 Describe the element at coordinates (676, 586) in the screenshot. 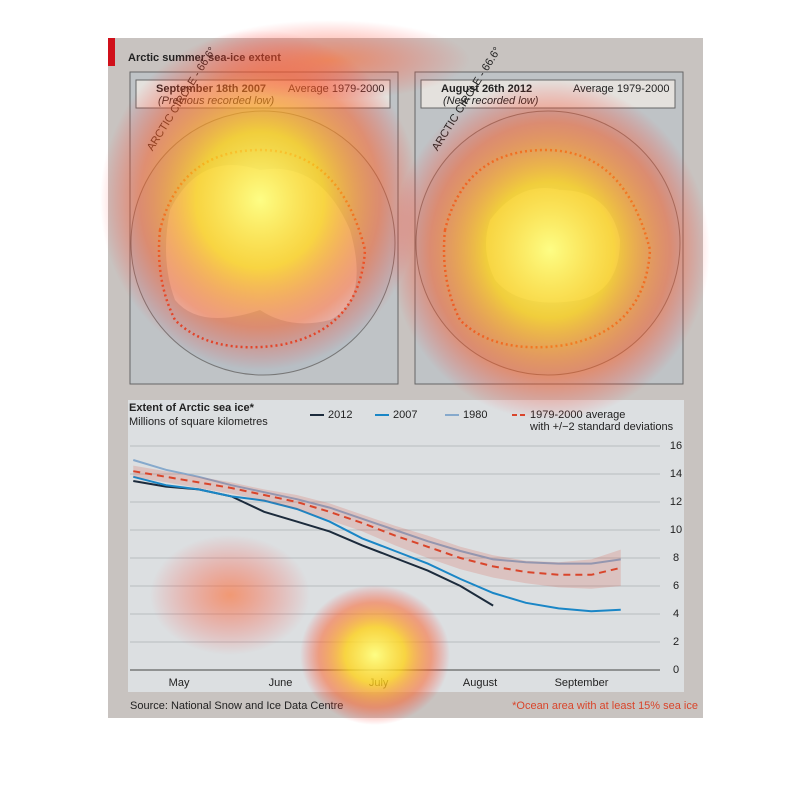

I see `y-tick-label: 6` at that location.